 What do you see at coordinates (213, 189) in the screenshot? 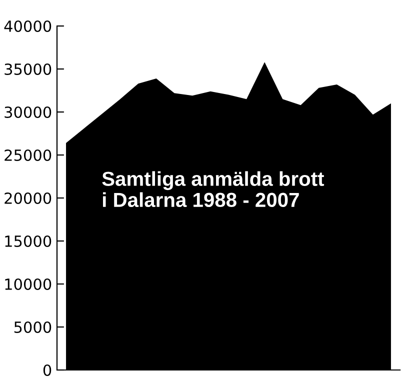
I see `text: Samtliga anmälda brott i Dalarna 1988 - 2007` at bounding box center [213, 189].